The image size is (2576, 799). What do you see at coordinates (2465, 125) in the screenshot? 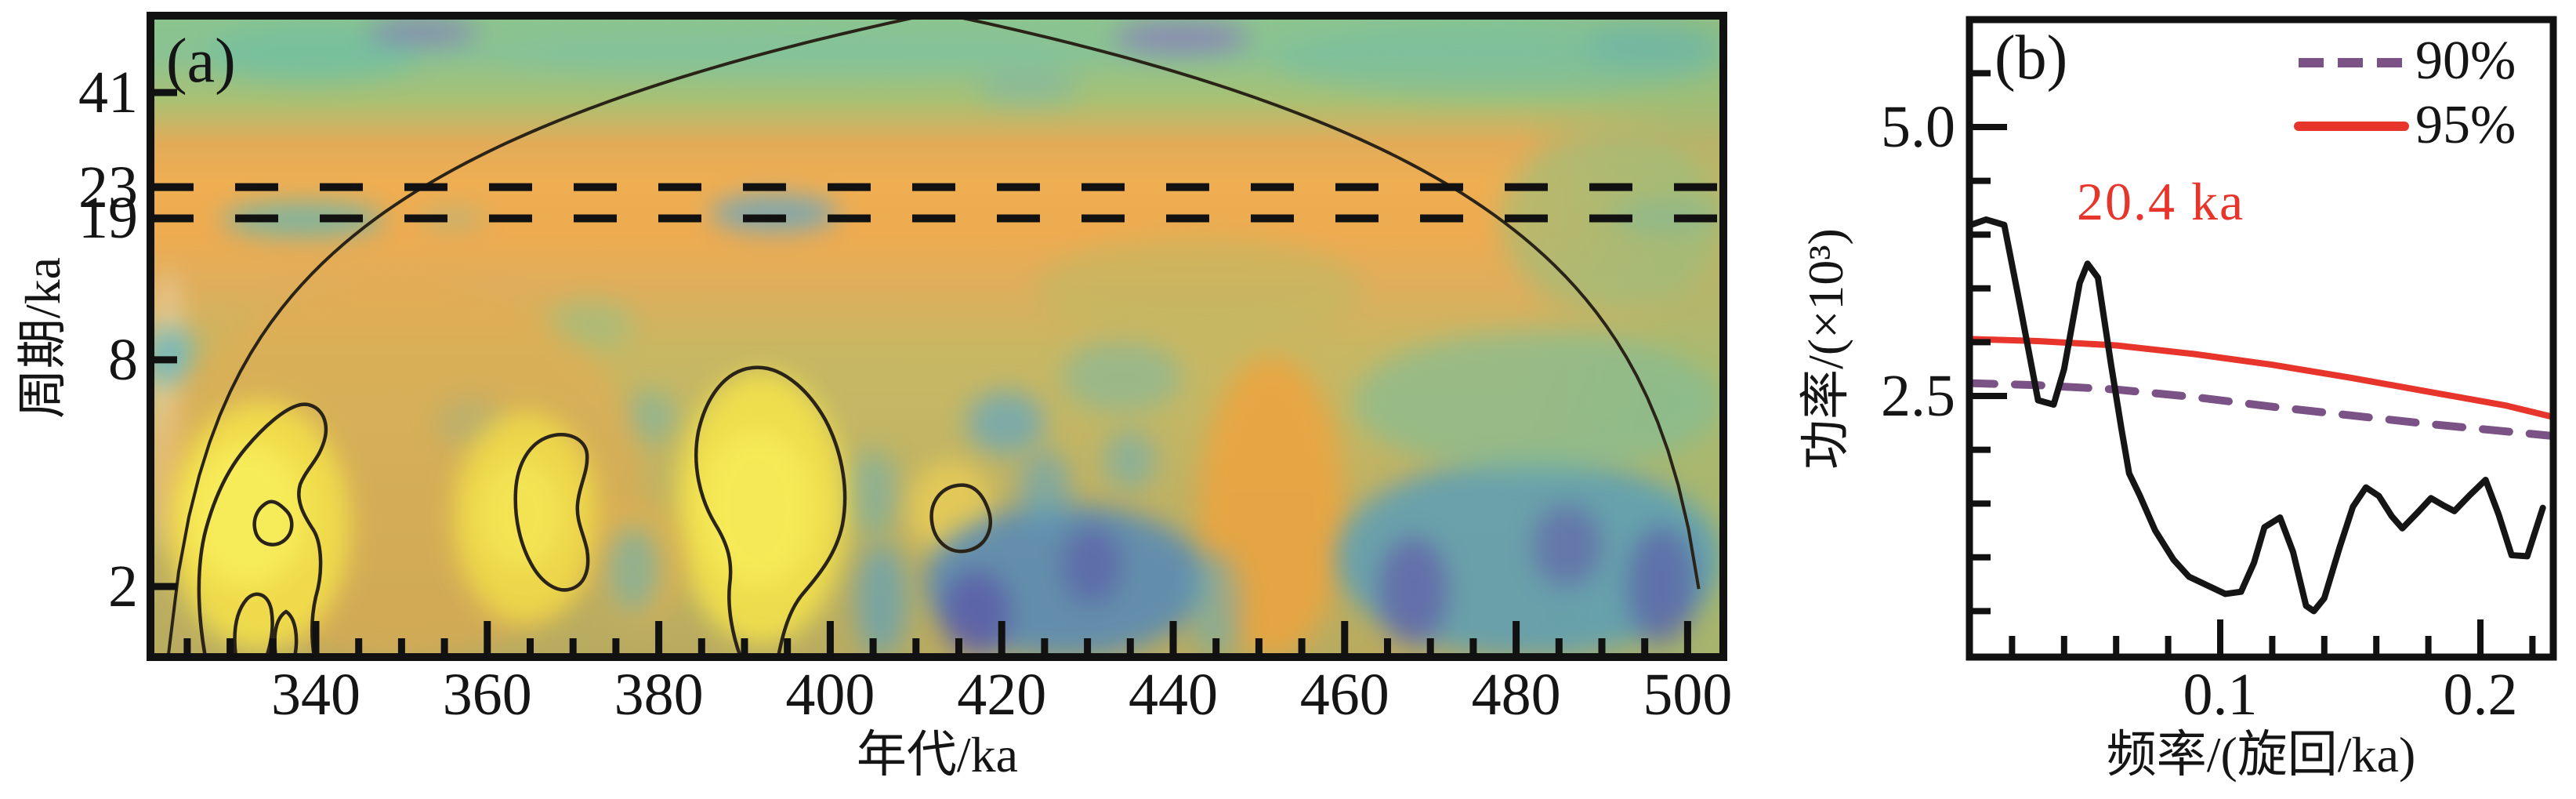
I see `legend-label-95: 95%` at bounding box center [2465, 125].